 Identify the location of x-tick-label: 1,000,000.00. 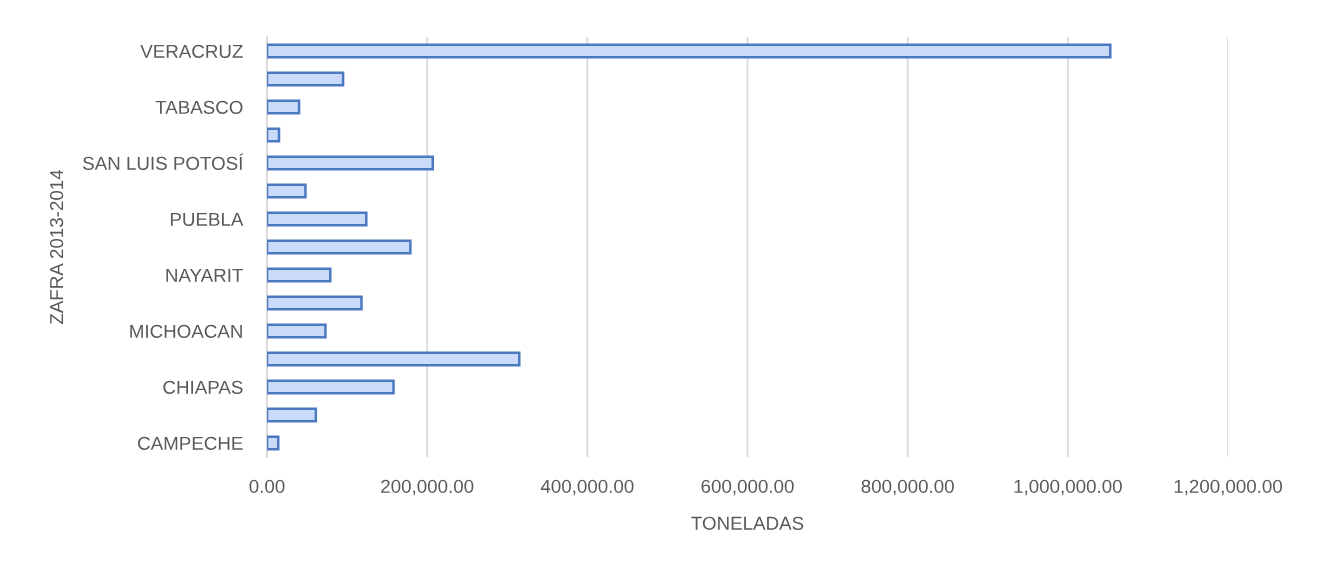
(1068, 487).